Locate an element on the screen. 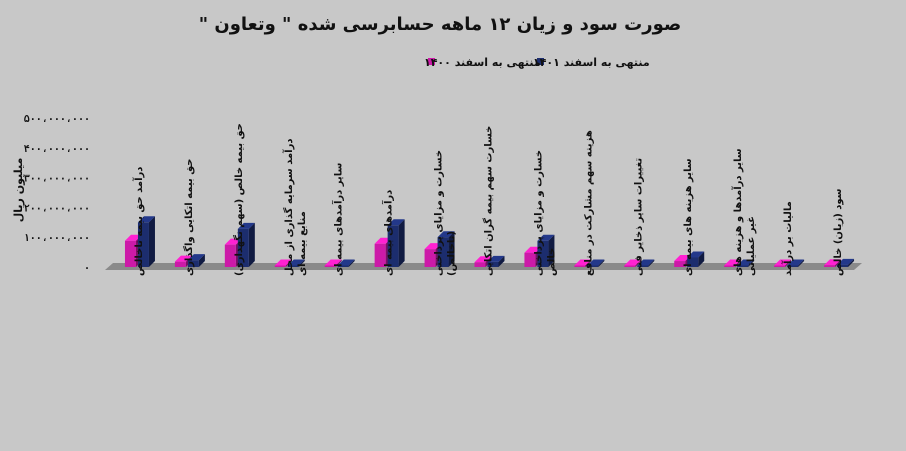 The width and height of the screenshot is (906, 451). category-label: تغییرات سایر ذخایر فنی is located at coordinates (638, 217).